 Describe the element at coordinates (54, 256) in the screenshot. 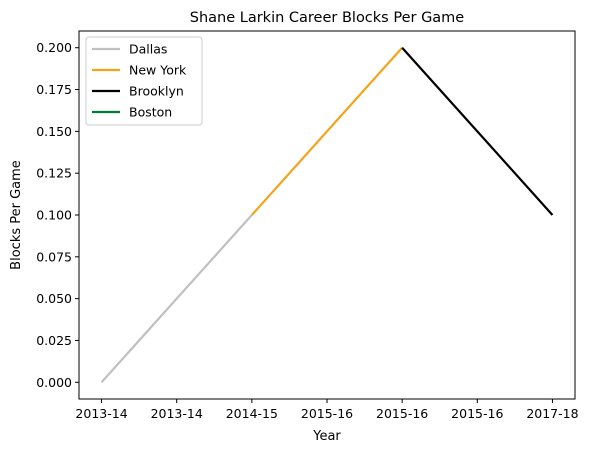

I see `y-tick-label: 0.075` at that location.